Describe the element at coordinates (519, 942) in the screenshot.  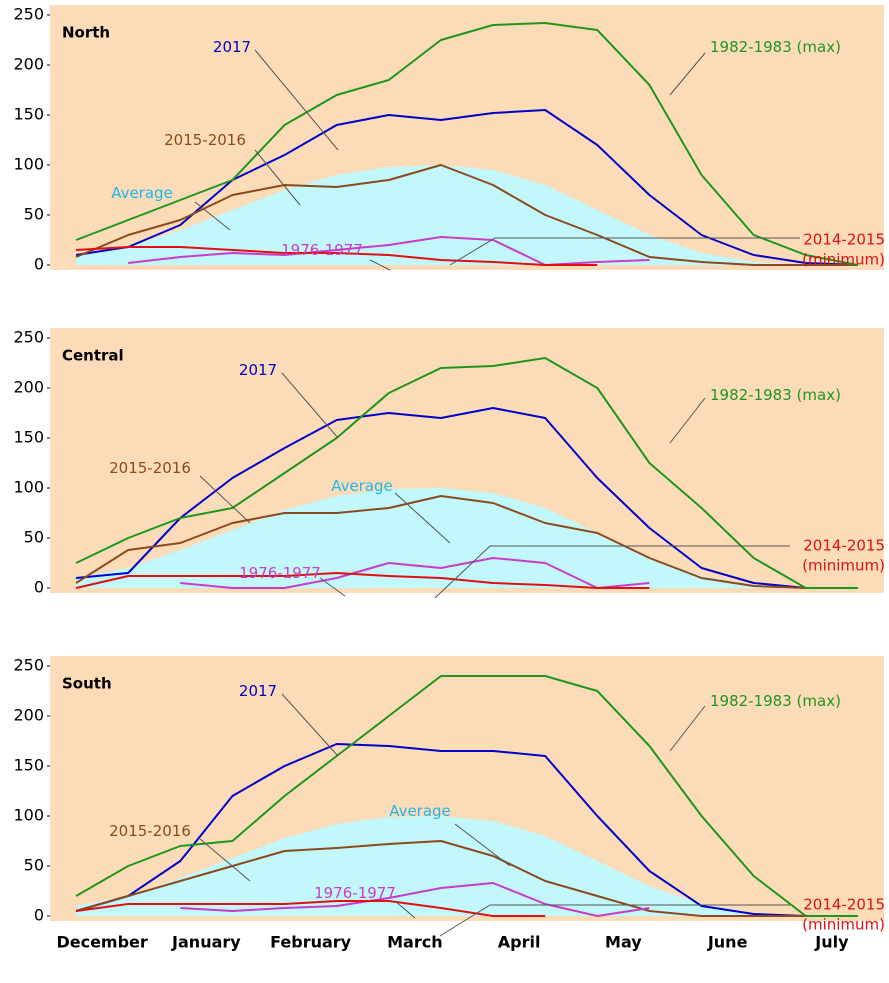
I see `x-tick-label: April` at that location.